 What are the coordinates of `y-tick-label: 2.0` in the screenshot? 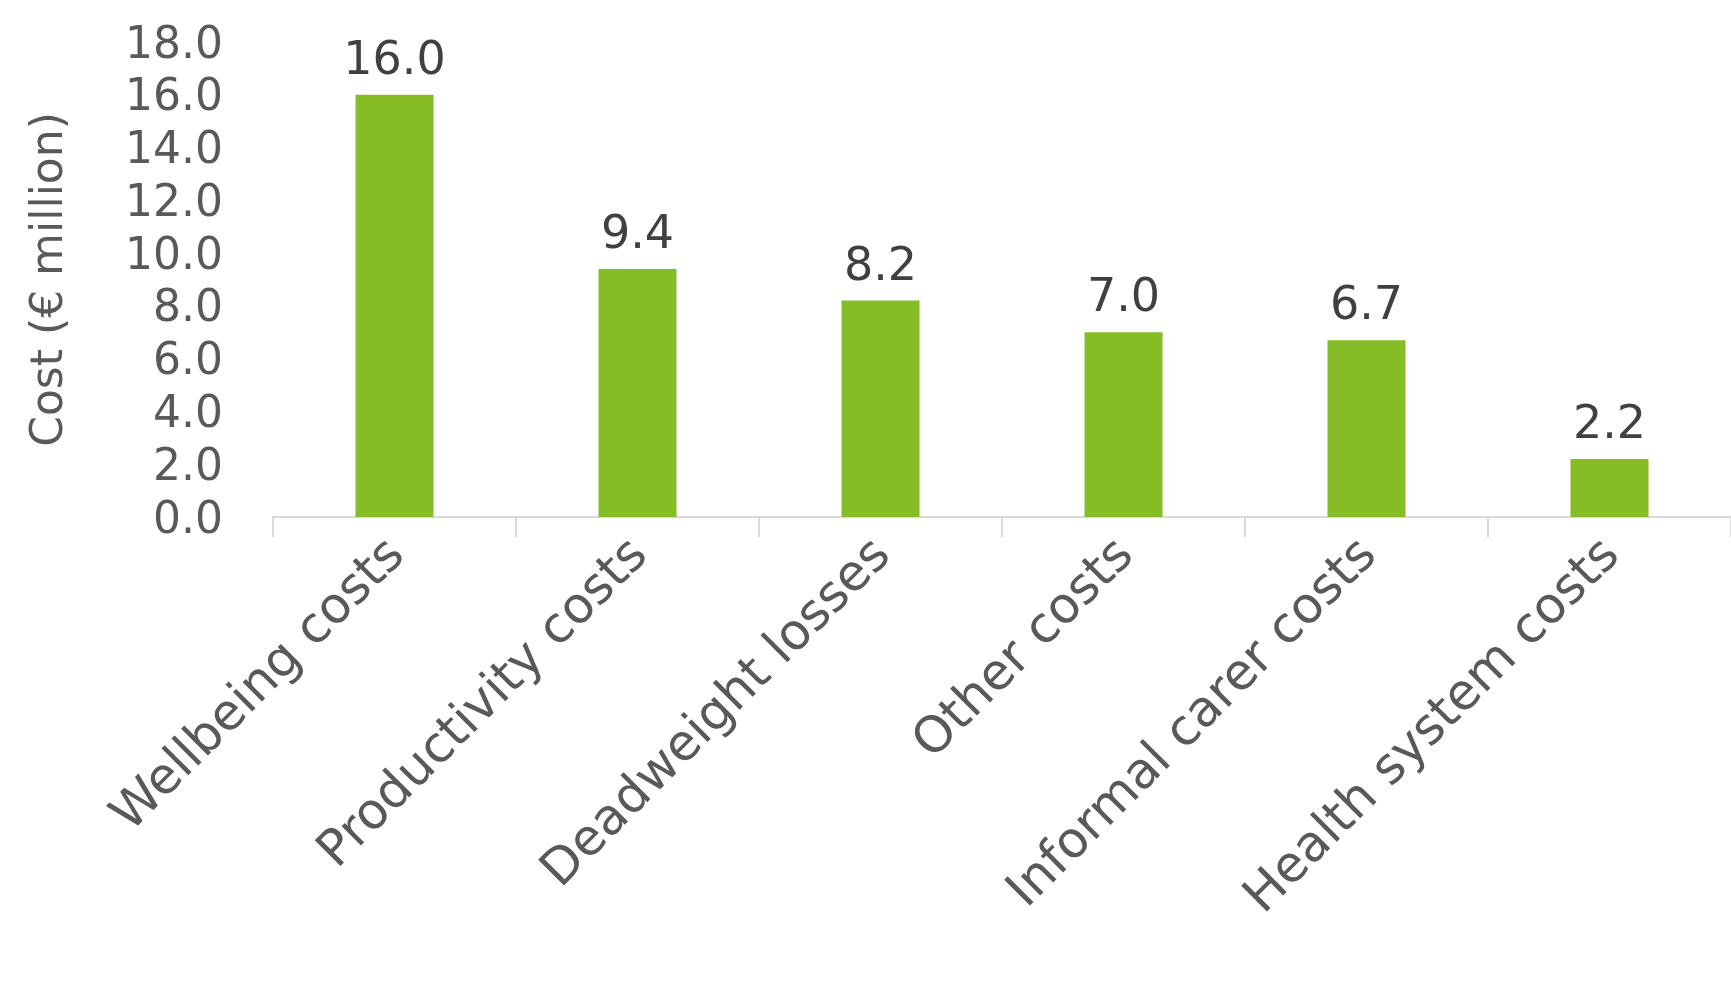 It's located at (188, 464).